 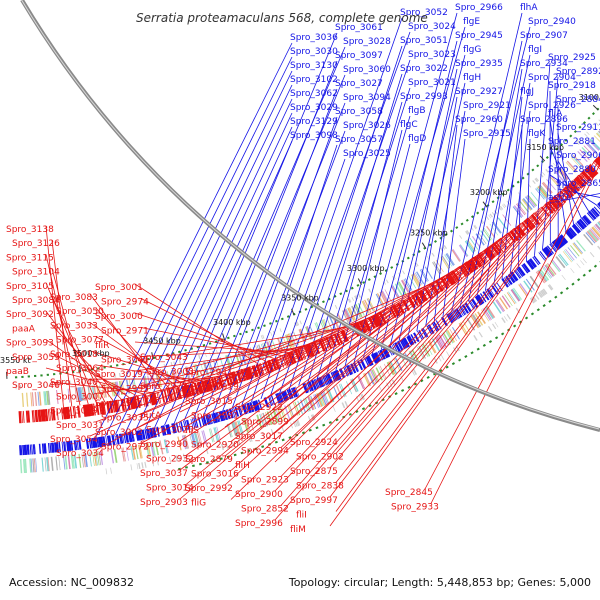 What do you see at coordinates (119, 288) in the screenshot?
I see `reverse-gene-label: Spro_3001` at bounding box center [119, 288].